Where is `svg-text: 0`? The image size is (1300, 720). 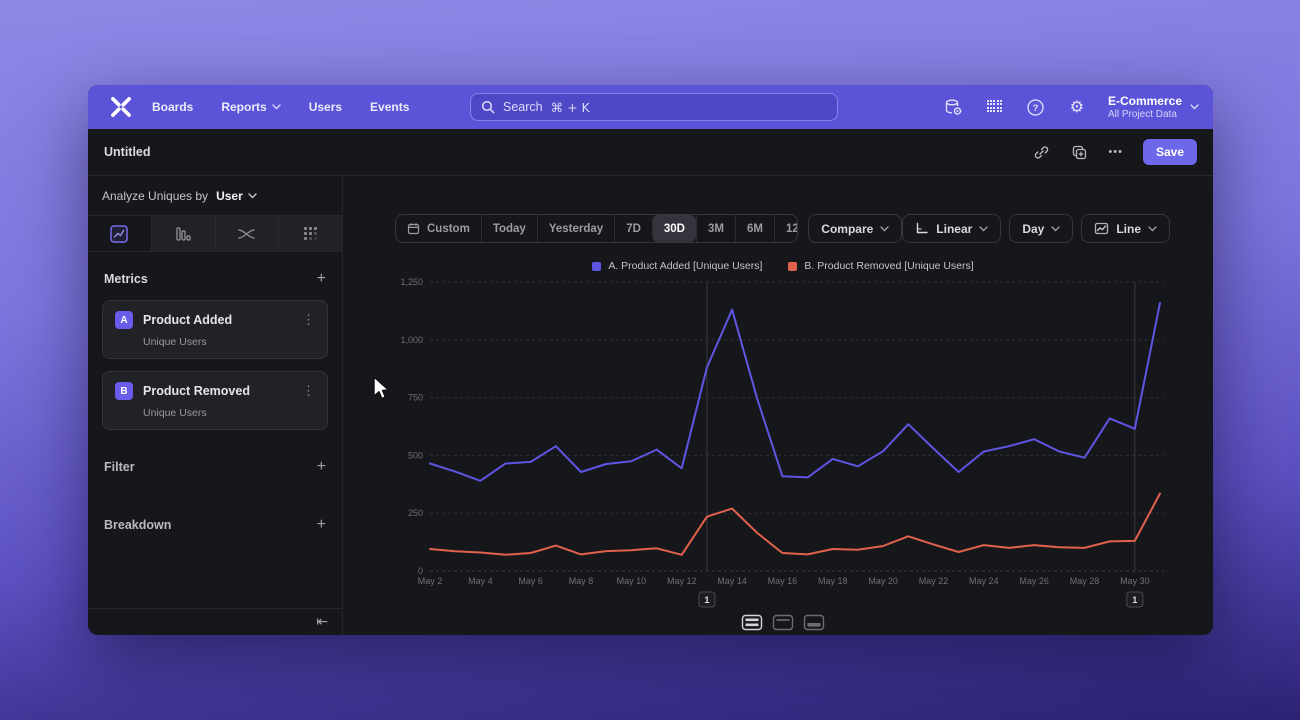
svg-text: 0 is located at coordinates (420, 571).